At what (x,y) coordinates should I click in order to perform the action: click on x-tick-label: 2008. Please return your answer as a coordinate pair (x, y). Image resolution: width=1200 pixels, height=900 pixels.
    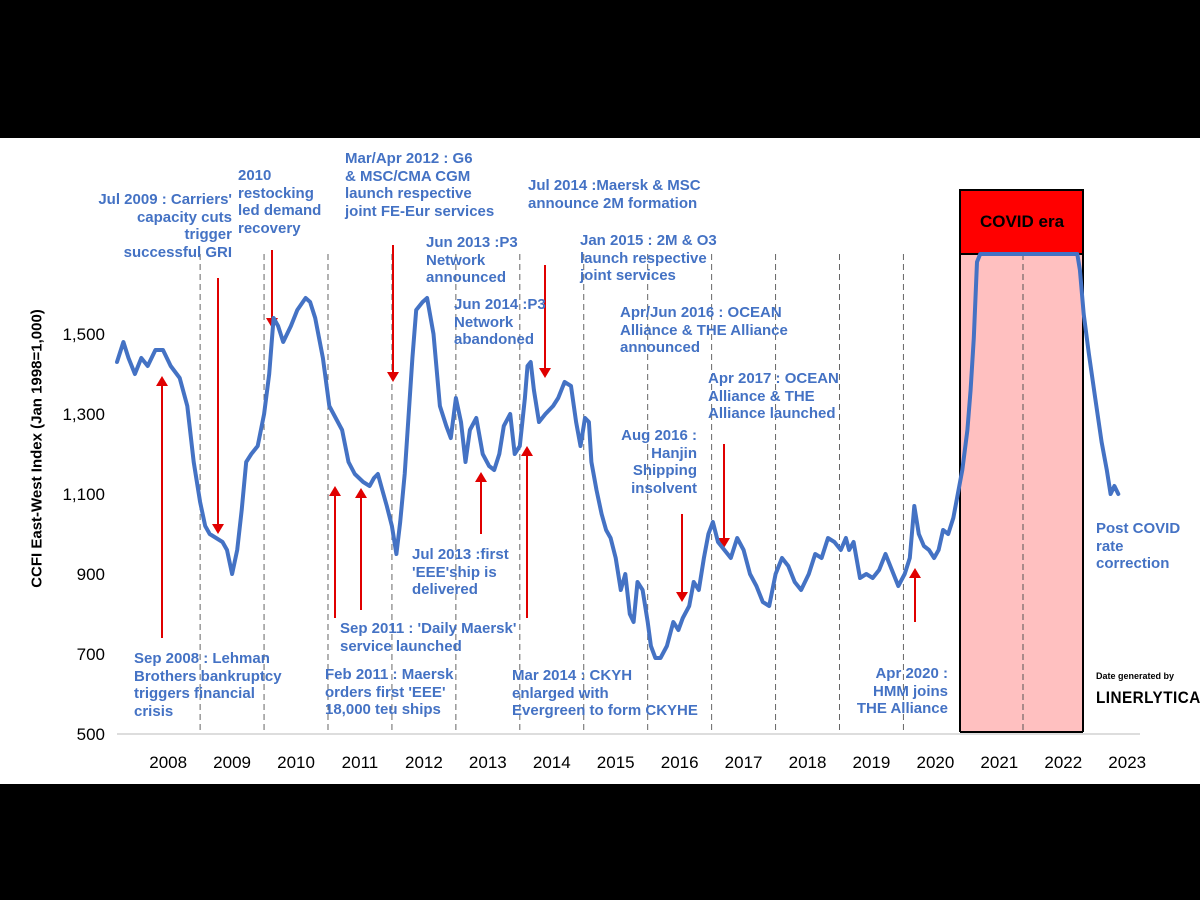
    Looking at the image, I should click on (168, 762).